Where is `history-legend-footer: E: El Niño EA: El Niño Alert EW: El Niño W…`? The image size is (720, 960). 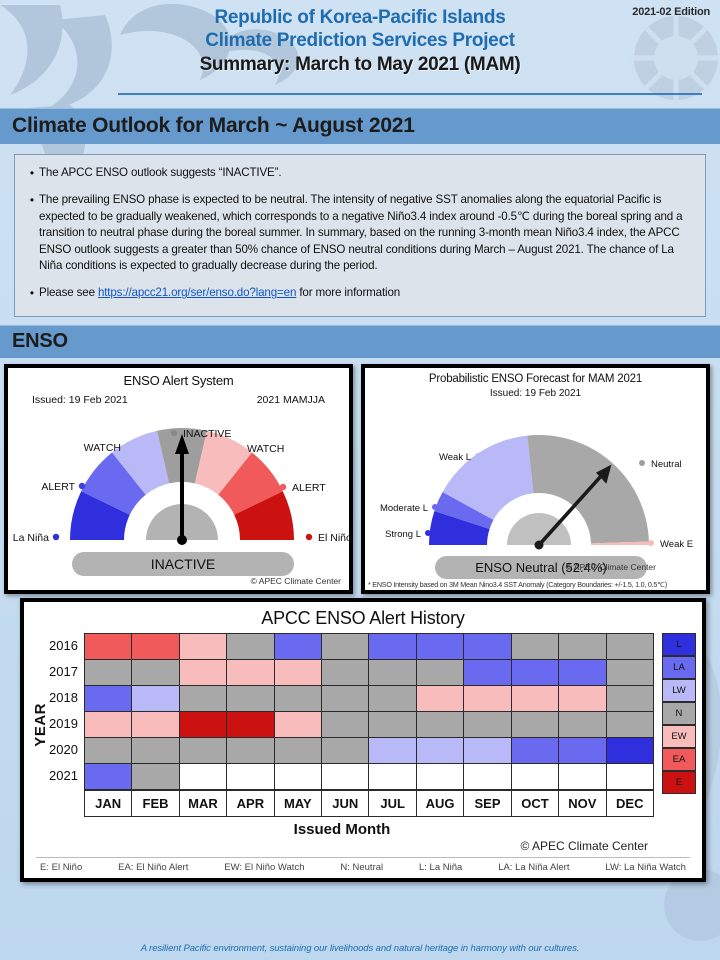 history-legend-footer: E: El Niño EA: El Niño Alert EW: El Niño W… is located at coordinates (363, 866).